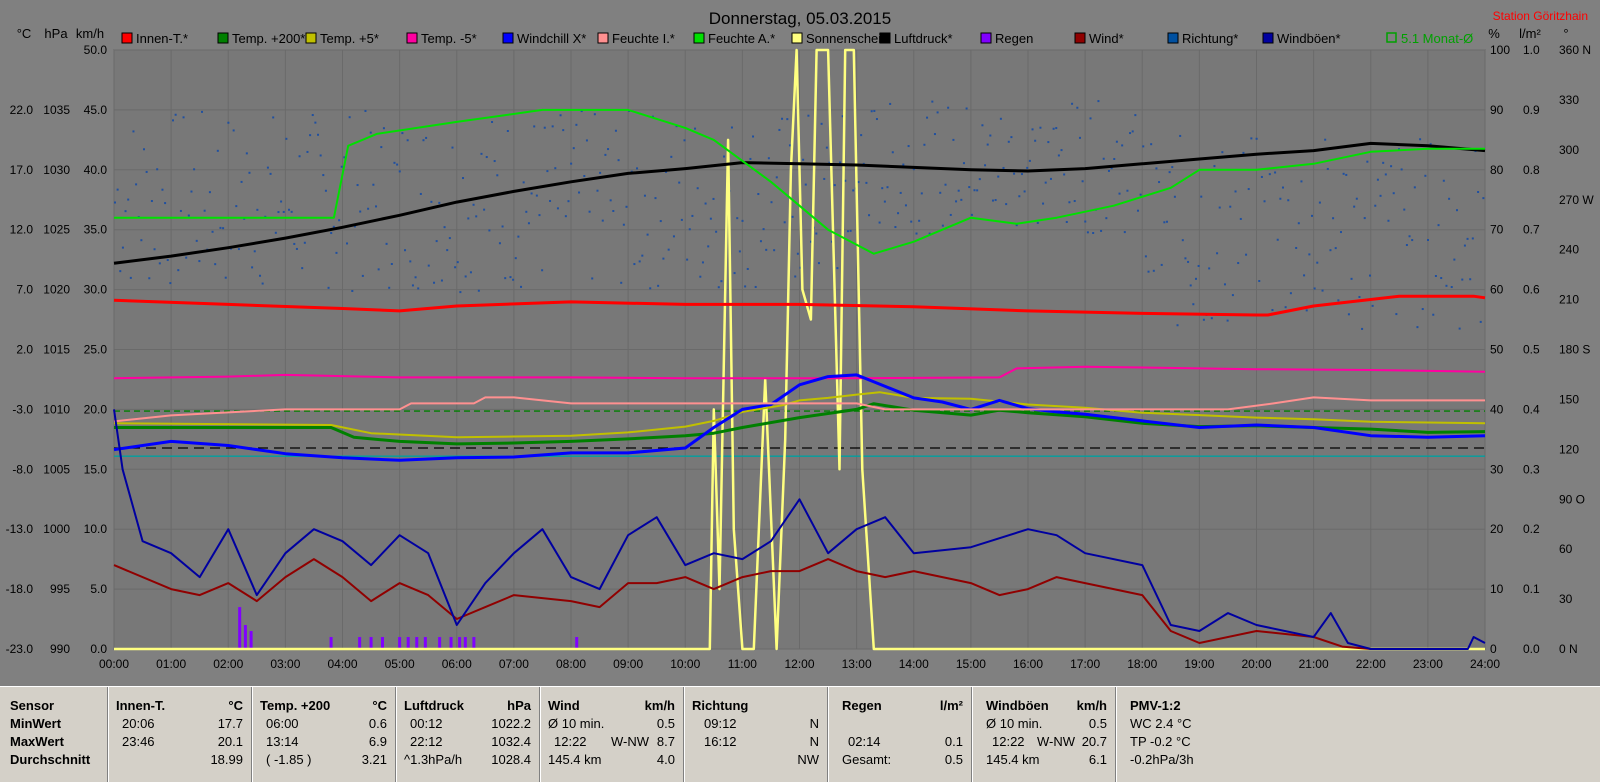 The image size is (1600, 782). I want to click on percent-tick-8: 20, so click(1497, 529).